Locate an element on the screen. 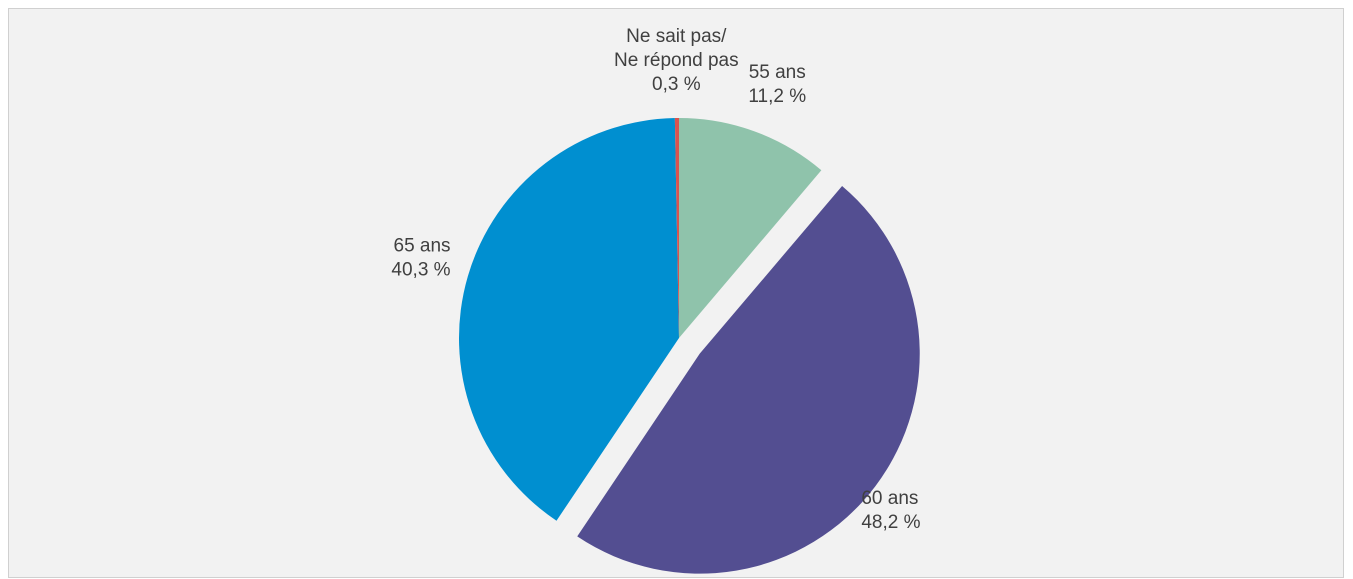  pie-slice-65-ans is located at coordinates (568, 319).